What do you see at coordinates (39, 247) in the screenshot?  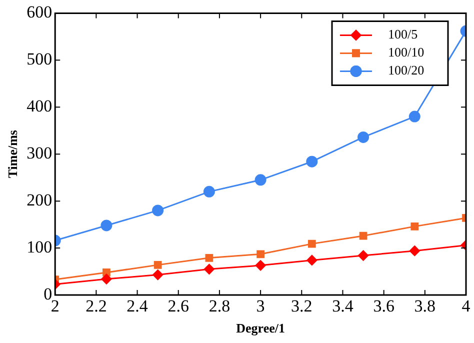 I see `y-tick-label: 100` at bounding box center [39, 247].